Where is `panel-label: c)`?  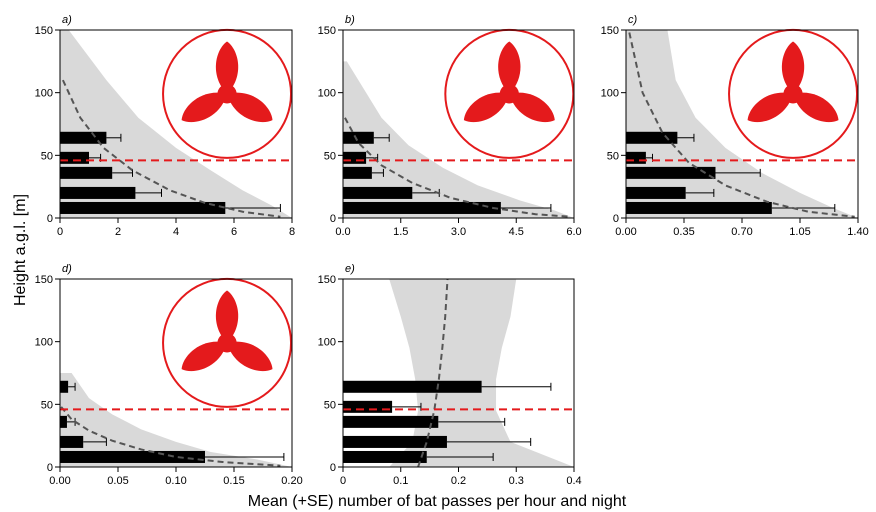
panel-label: c) is located at coordinates (633, 20).